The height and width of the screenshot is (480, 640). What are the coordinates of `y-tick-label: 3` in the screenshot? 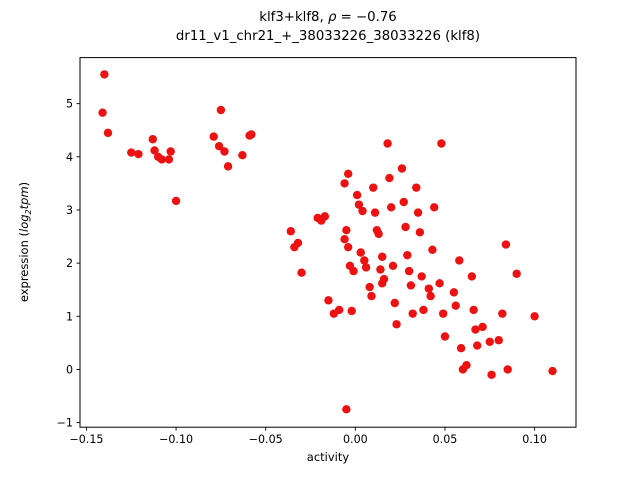 It's located at (69, 210).